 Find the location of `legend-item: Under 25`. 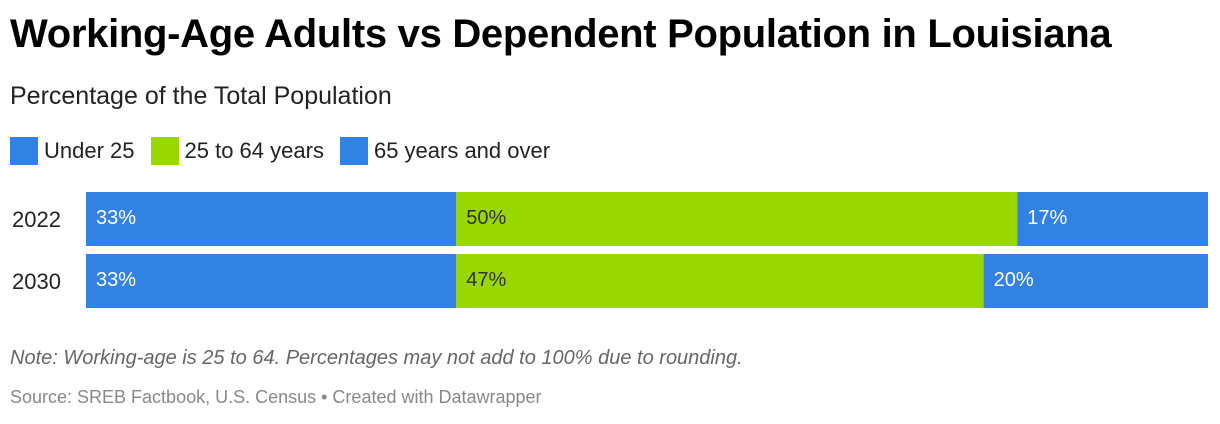

legend-item: Under 25 is located at coordinates (72, 151).